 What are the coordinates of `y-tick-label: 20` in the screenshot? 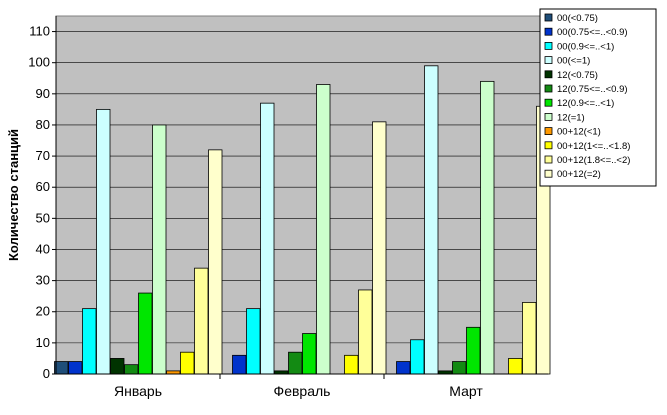 It's located at (43, 311).